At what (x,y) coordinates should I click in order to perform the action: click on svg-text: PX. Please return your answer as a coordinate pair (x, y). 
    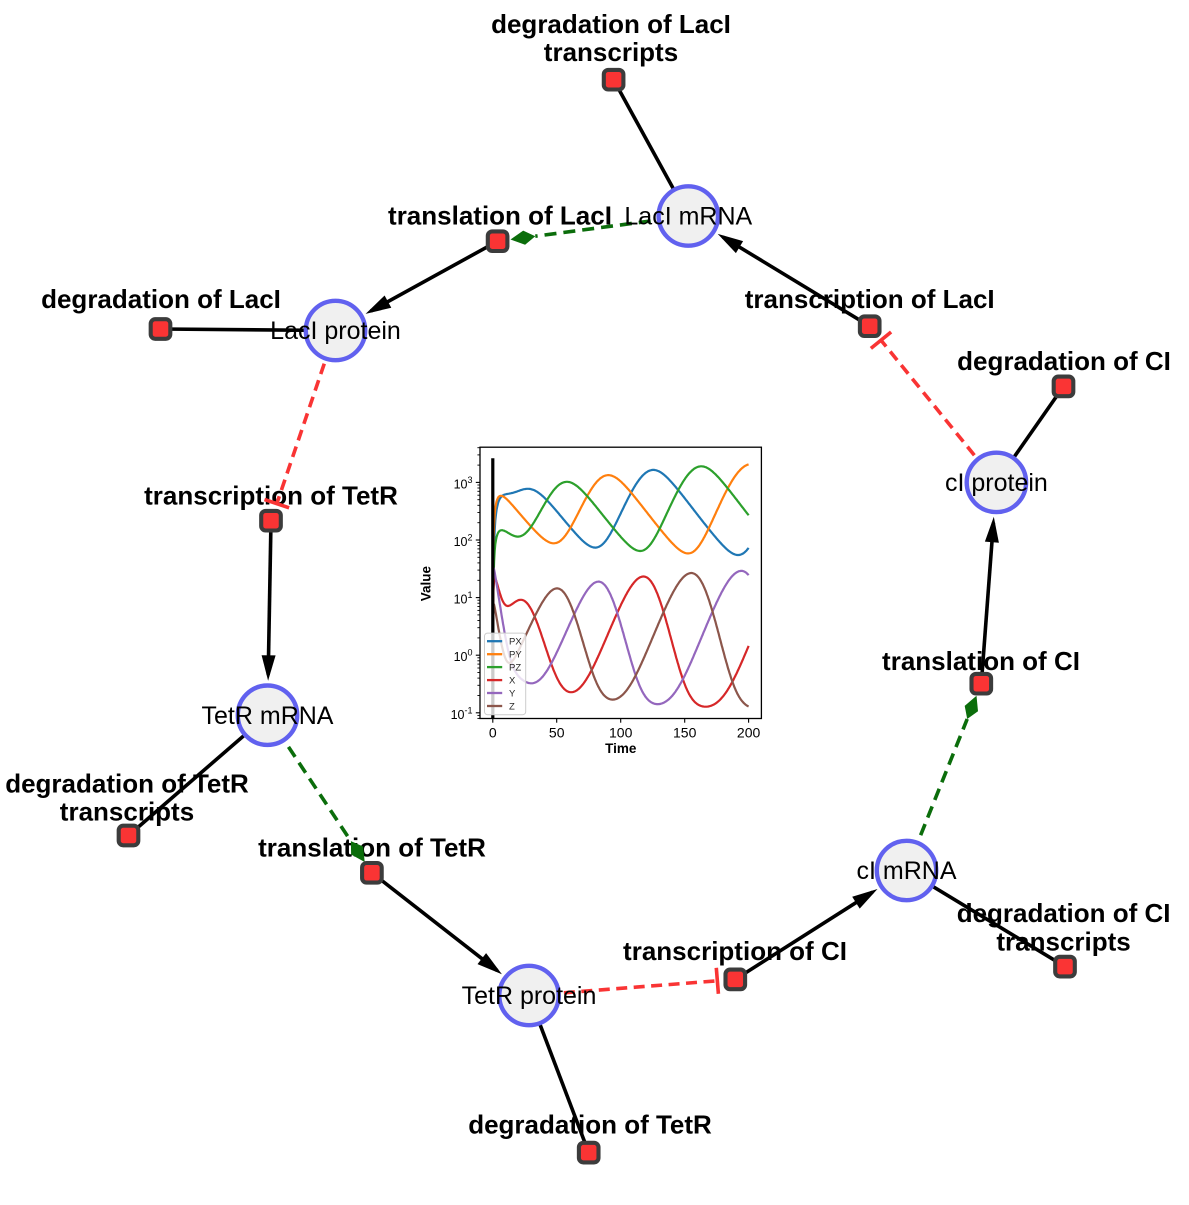
    Looking at the image, I should click on (515, 642).